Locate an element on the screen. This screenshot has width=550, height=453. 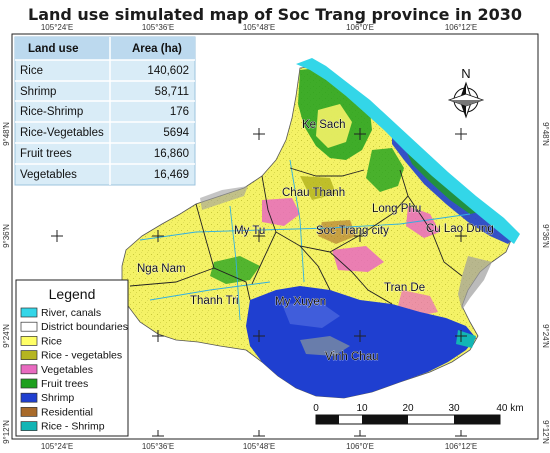
coord-right-3: 9°24'N is located at coordinates (545, 336).